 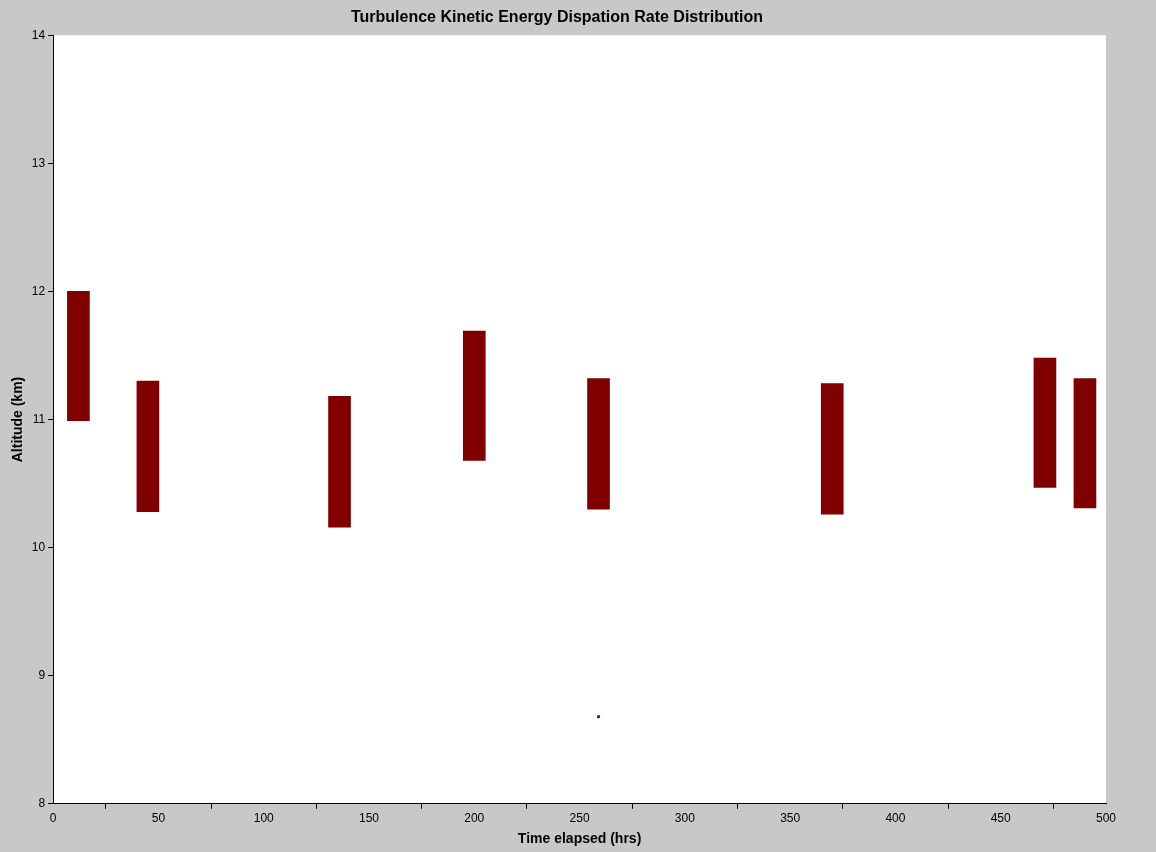 What do you see at coordinates (39, 418) in the screenshot?
I see `y-tick-label: 11` at bounding box center [39, 418].